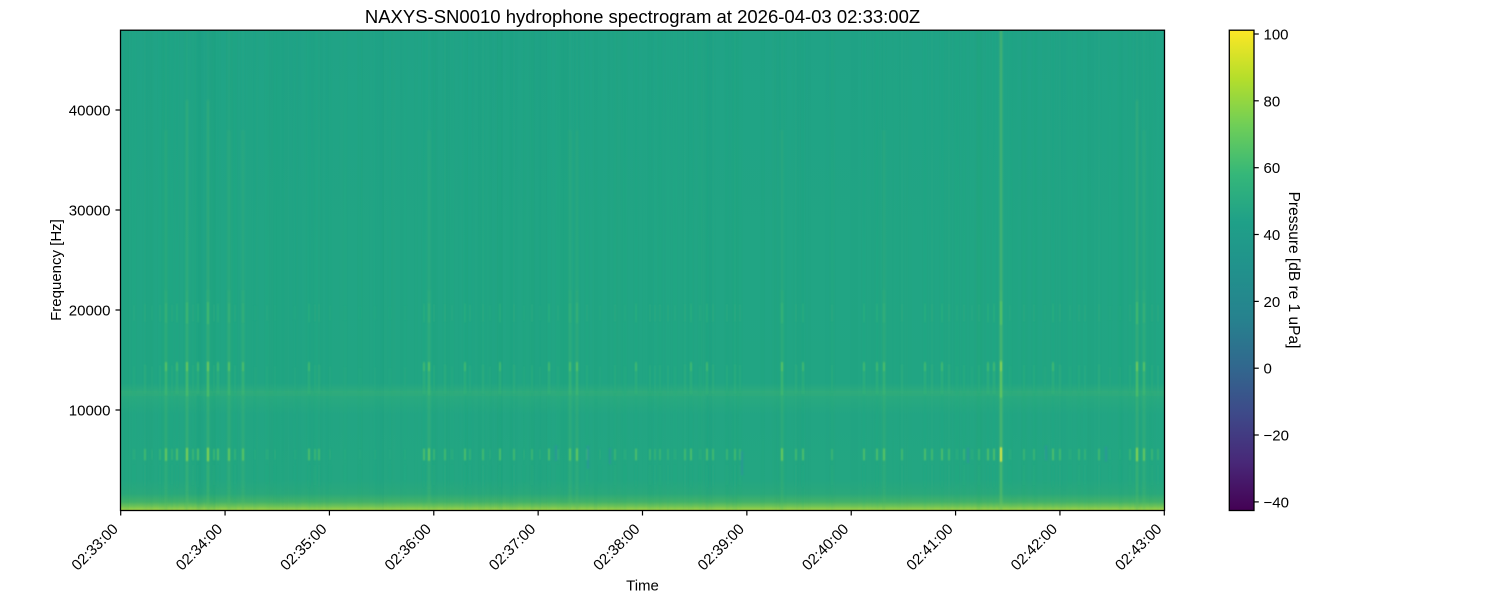  What do you see at coordinates (90, 211) in the screenshot?
I see `svg-text: 30000` at bounding box center [90, 211].